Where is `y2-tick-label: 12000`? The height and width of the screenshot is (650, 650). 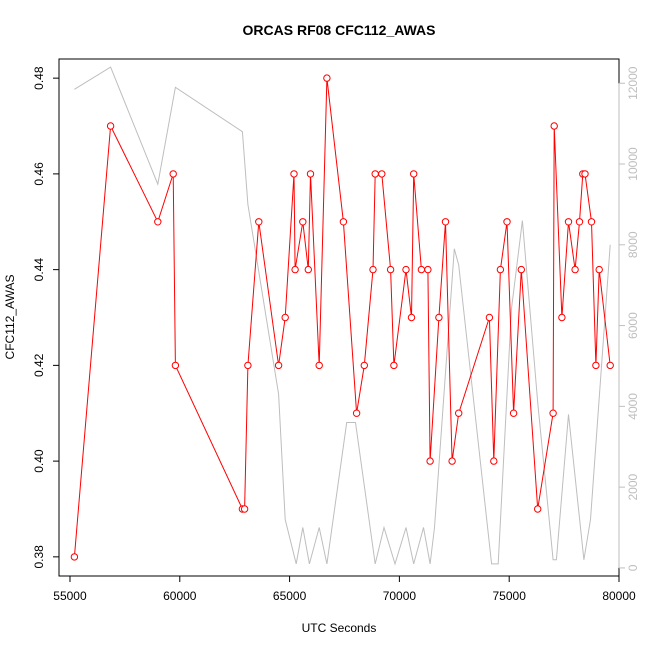
y2-tick-label: 12000 is located at coordinates (633, 83).